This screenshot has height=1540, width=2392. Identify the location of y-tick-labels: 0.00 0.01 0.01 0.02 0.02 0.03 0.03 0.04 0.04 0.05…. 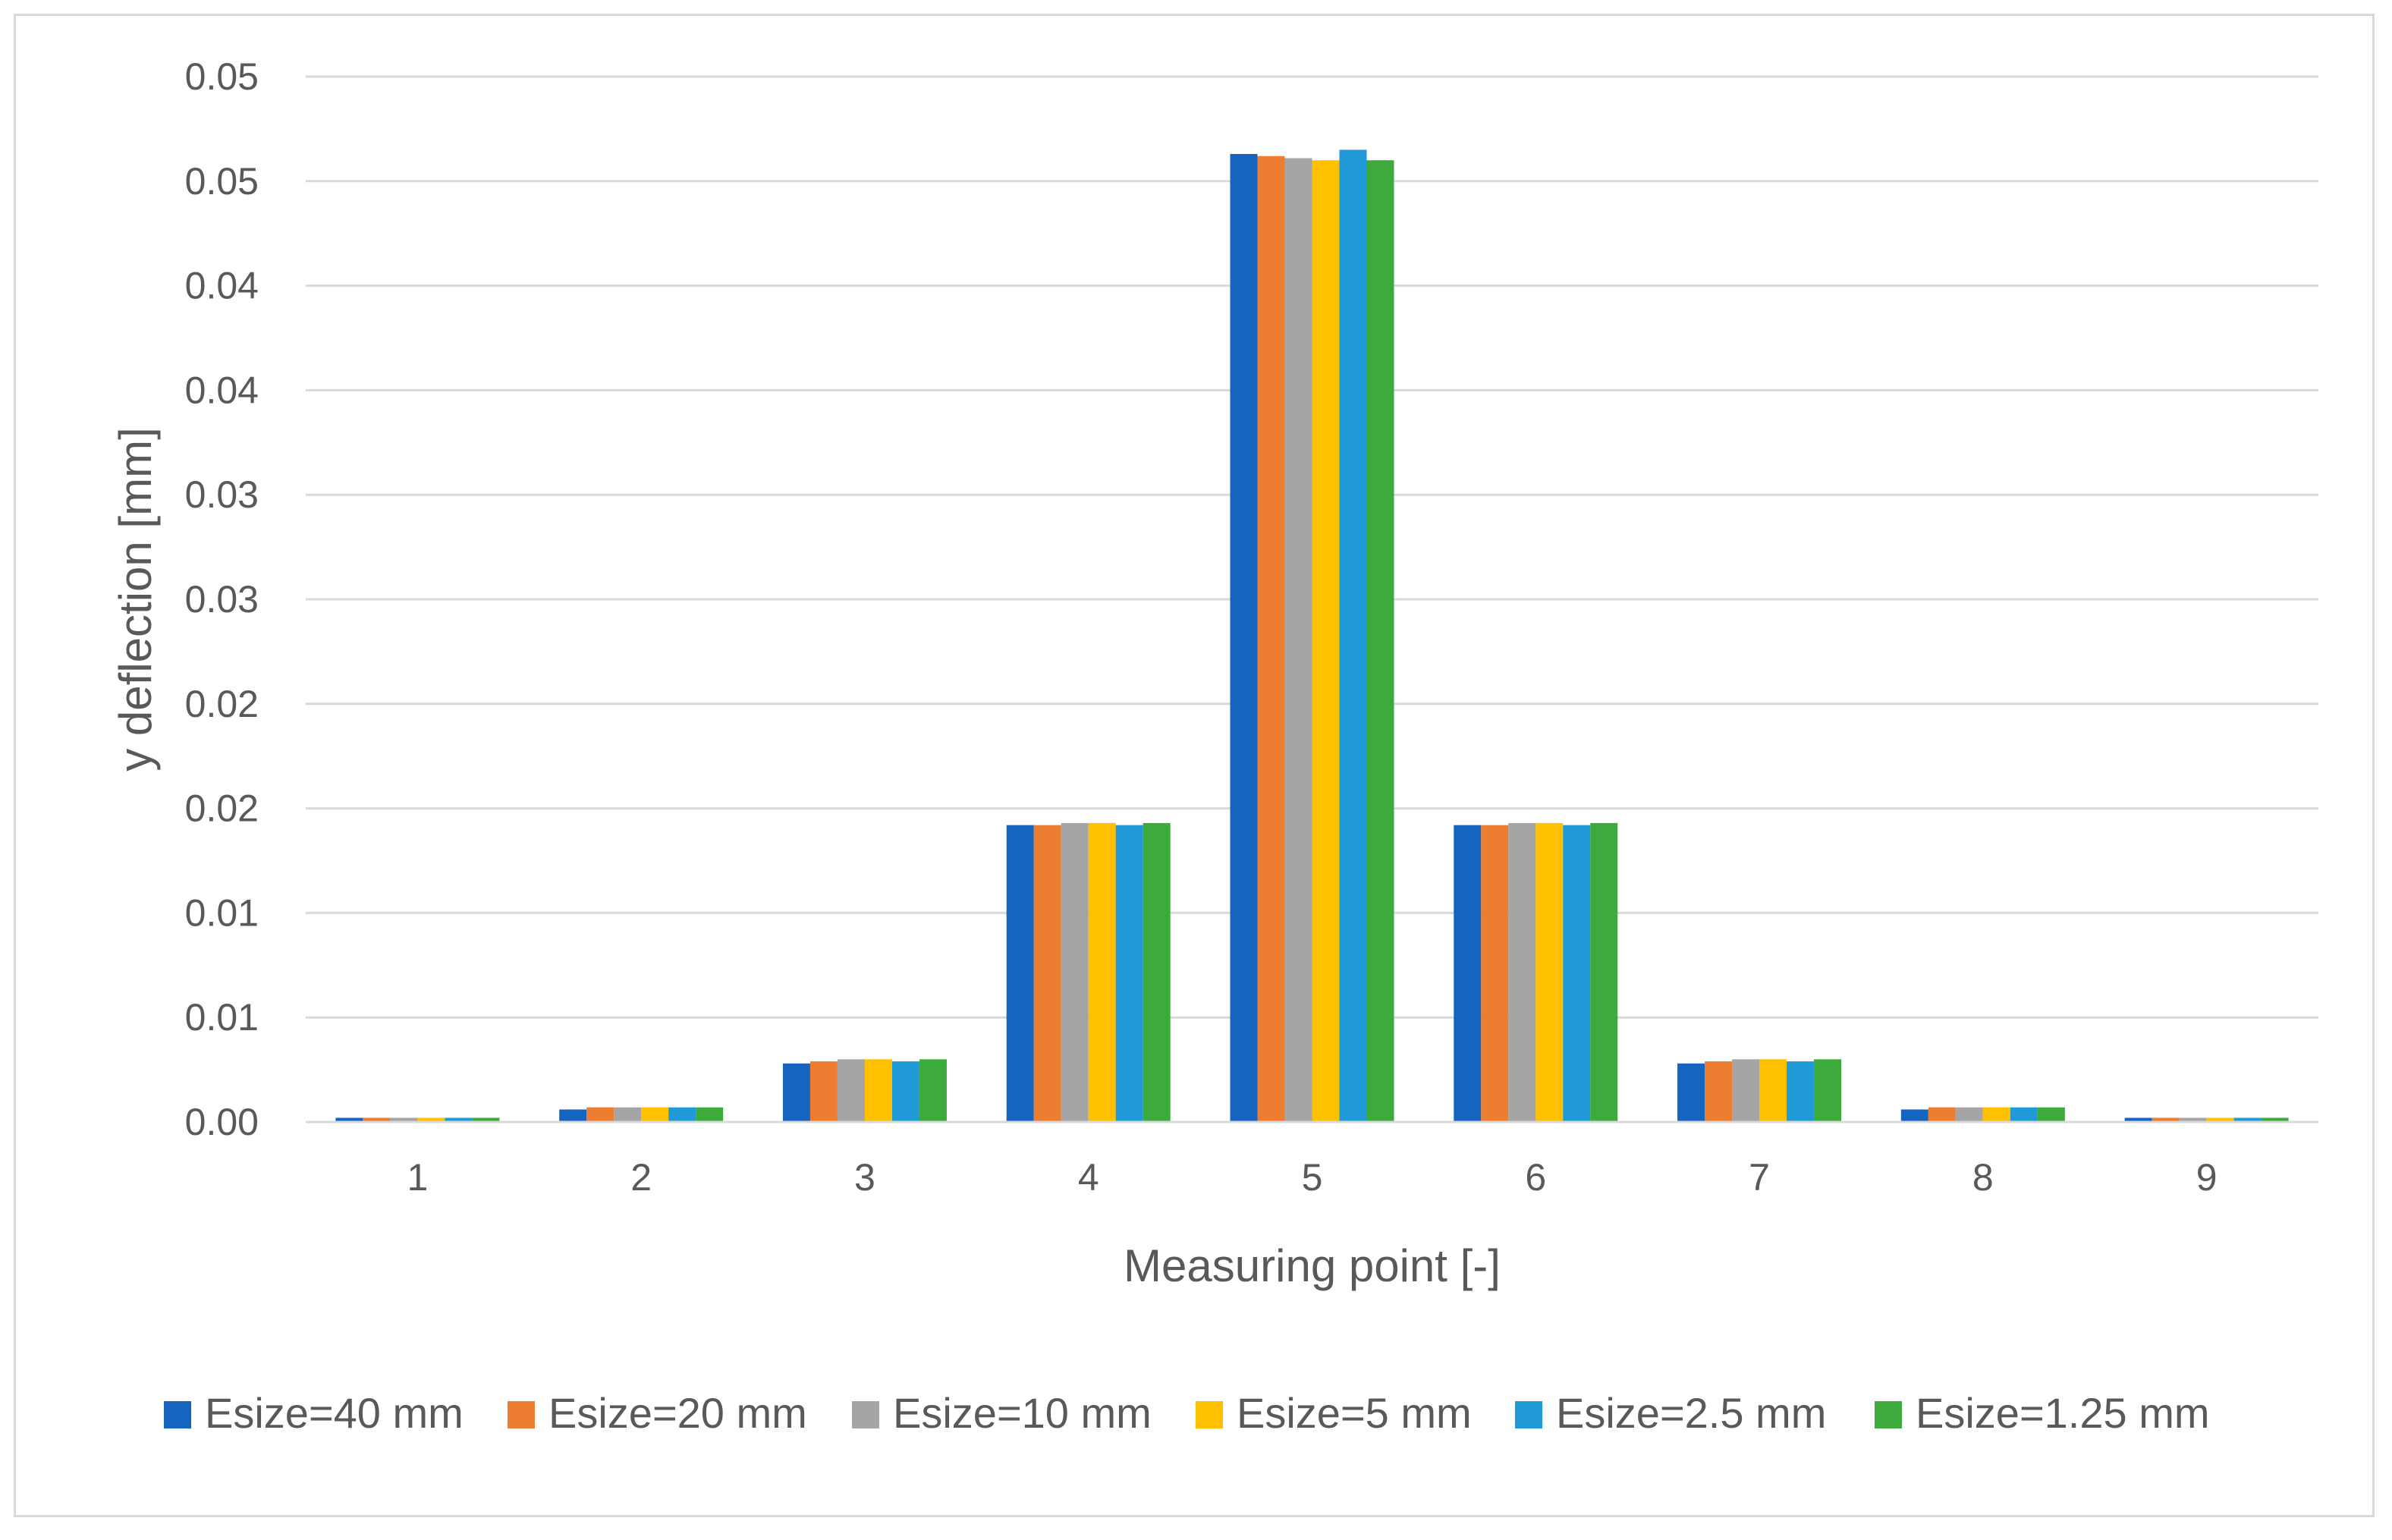
(222, 599).